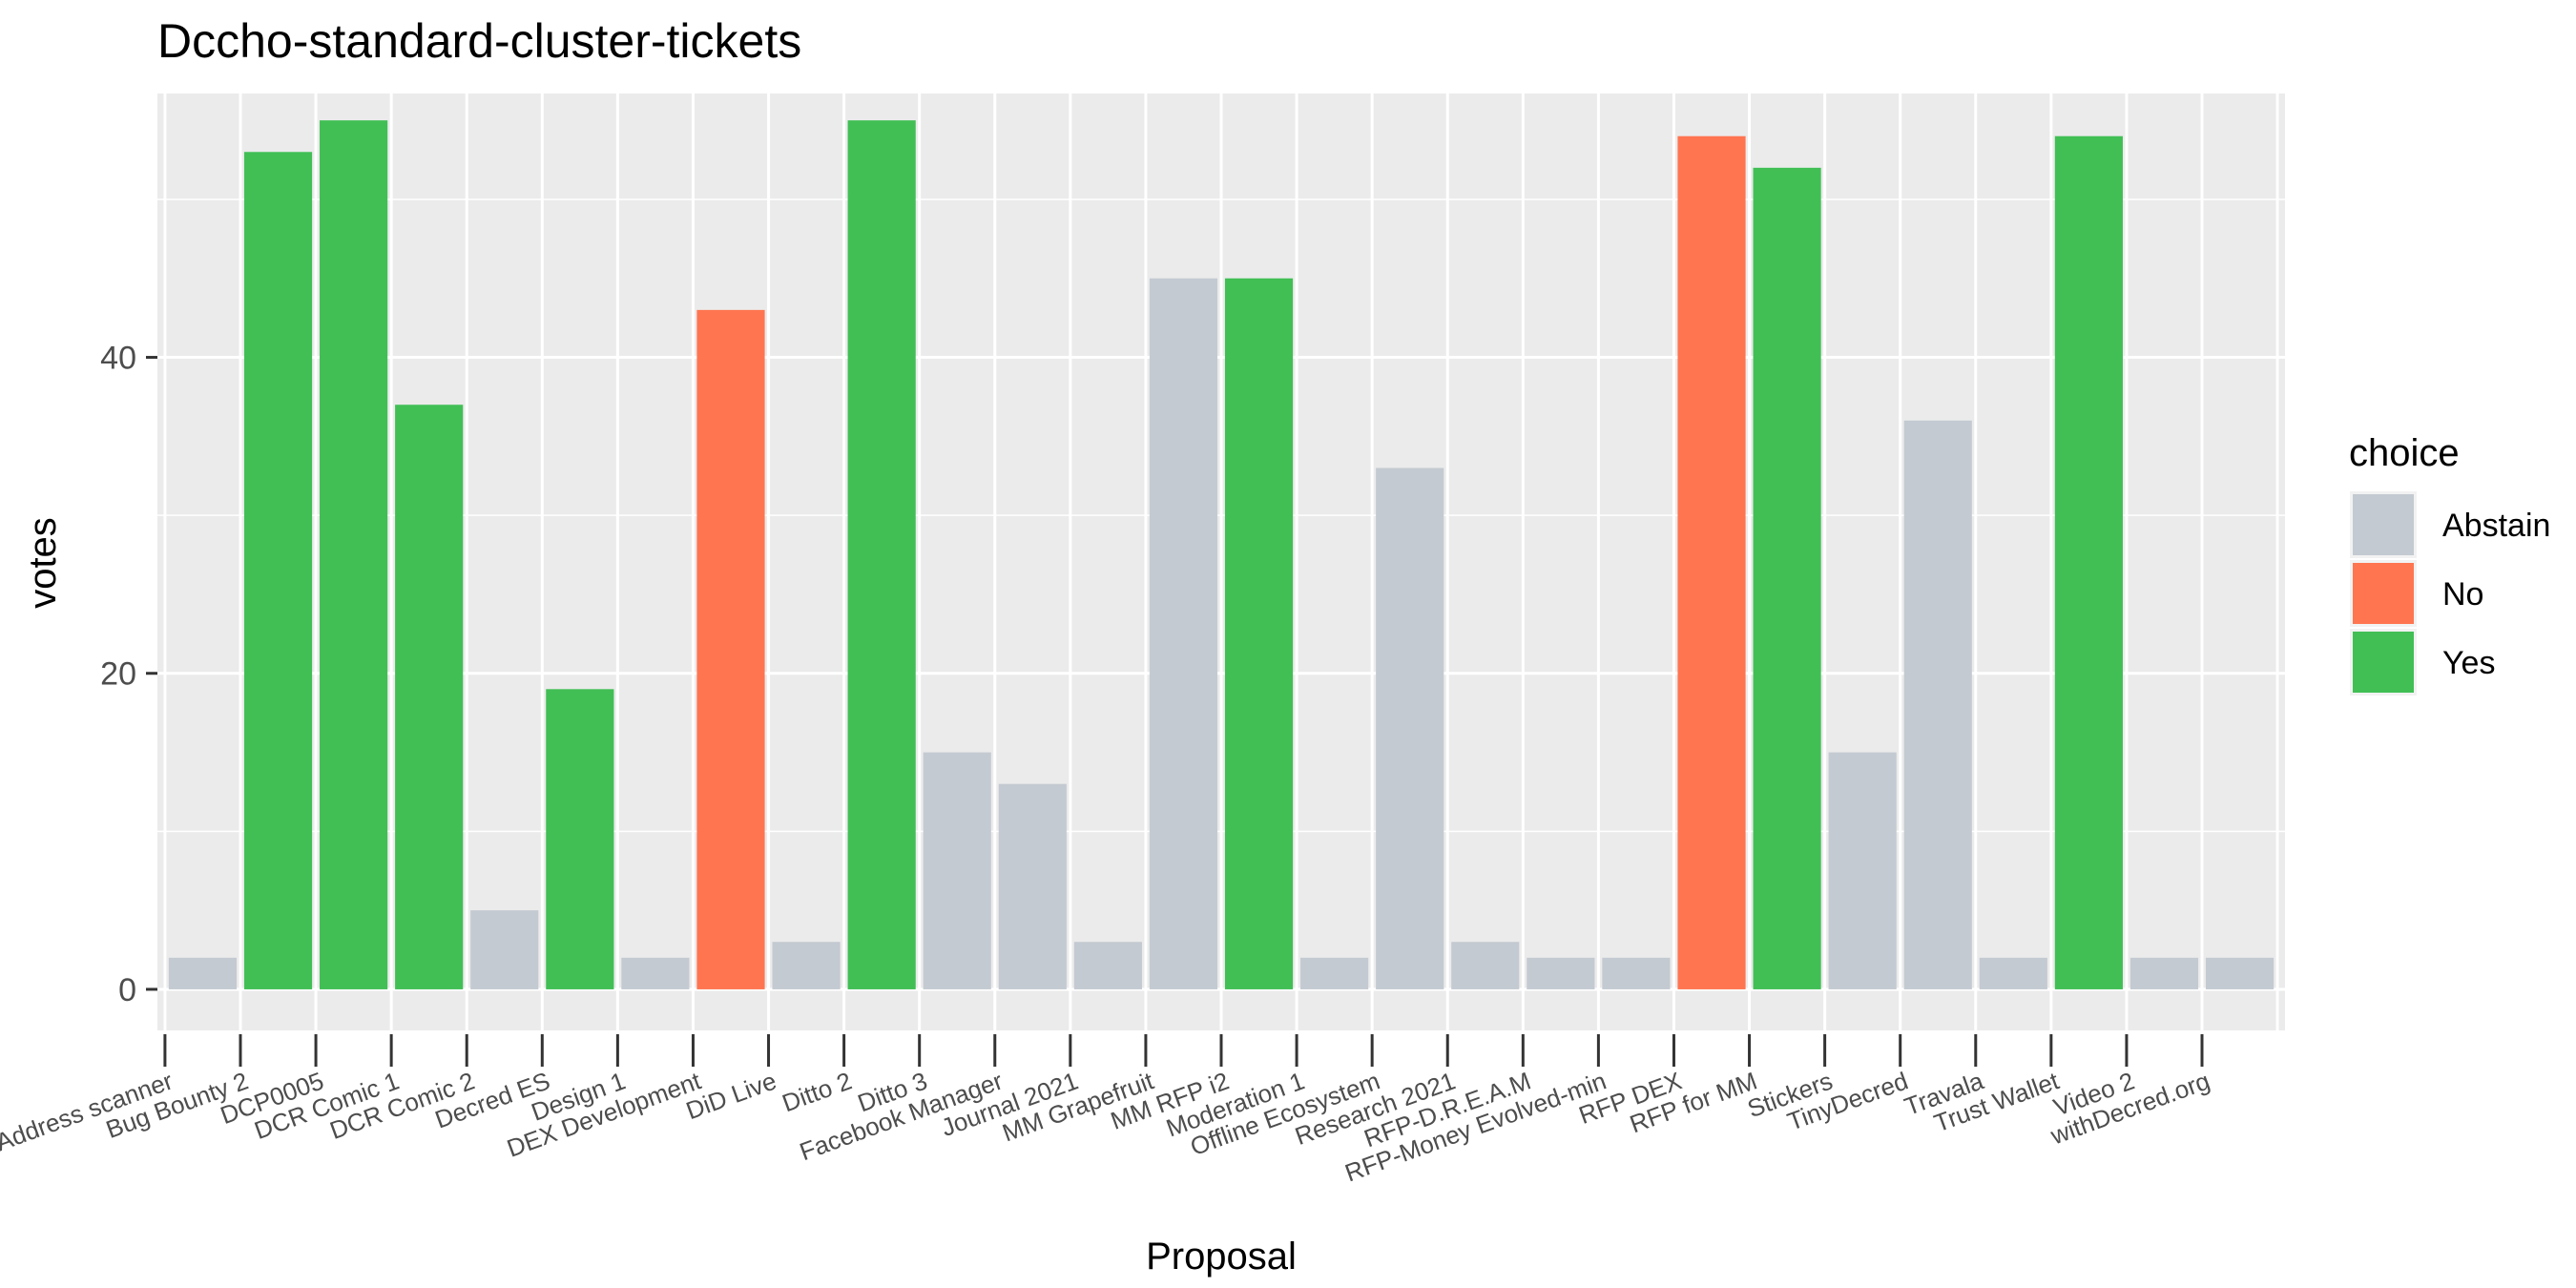 This screenshot has width=2576, height=1288. What do you see at coordinates (1221, 1257) in the screenshot?
I see `x-axis-title: Proposal` at bounding box center [1221, 1257].